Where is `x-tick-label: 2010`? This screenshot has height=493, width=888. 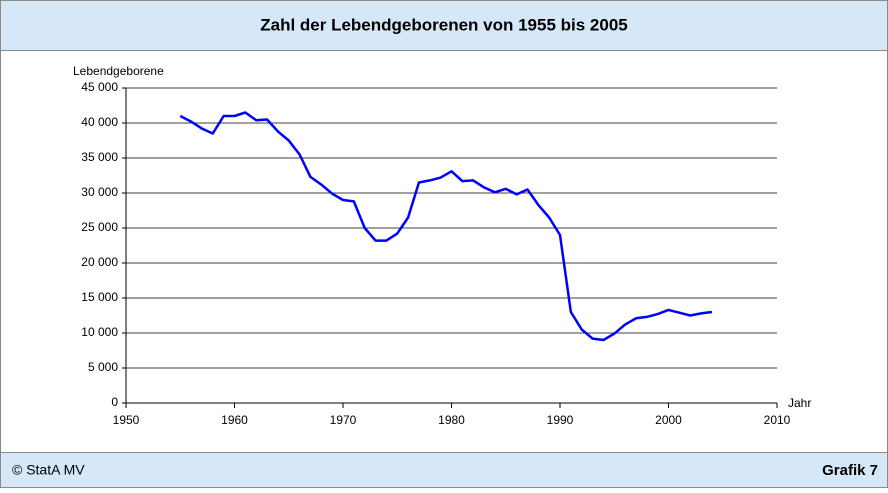 x-tick-label: 2010 is located at coordinates (777, 420).